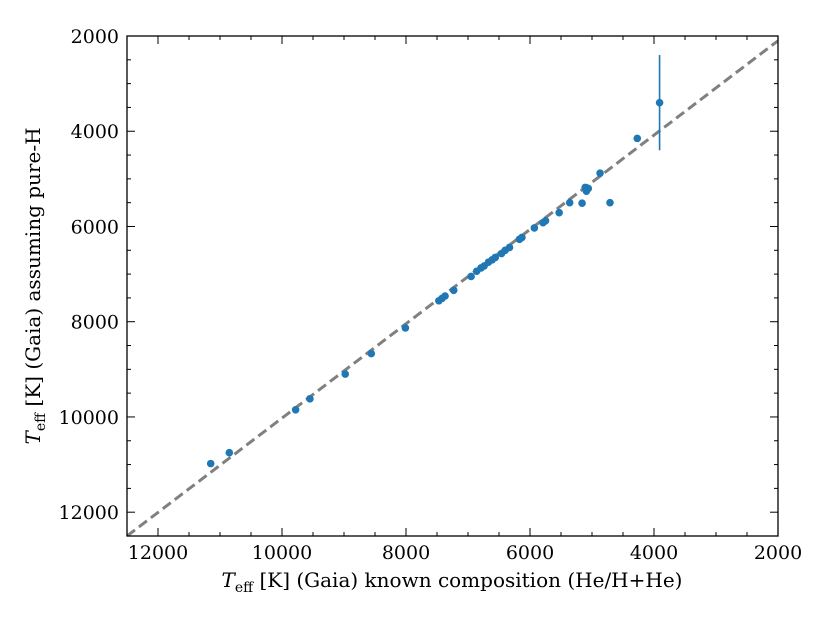 This screenshot has height=623, width=830. Describe the element at coordinates (406, 553) in the screenshot. I see `x-tick-label: 8000` at that location.